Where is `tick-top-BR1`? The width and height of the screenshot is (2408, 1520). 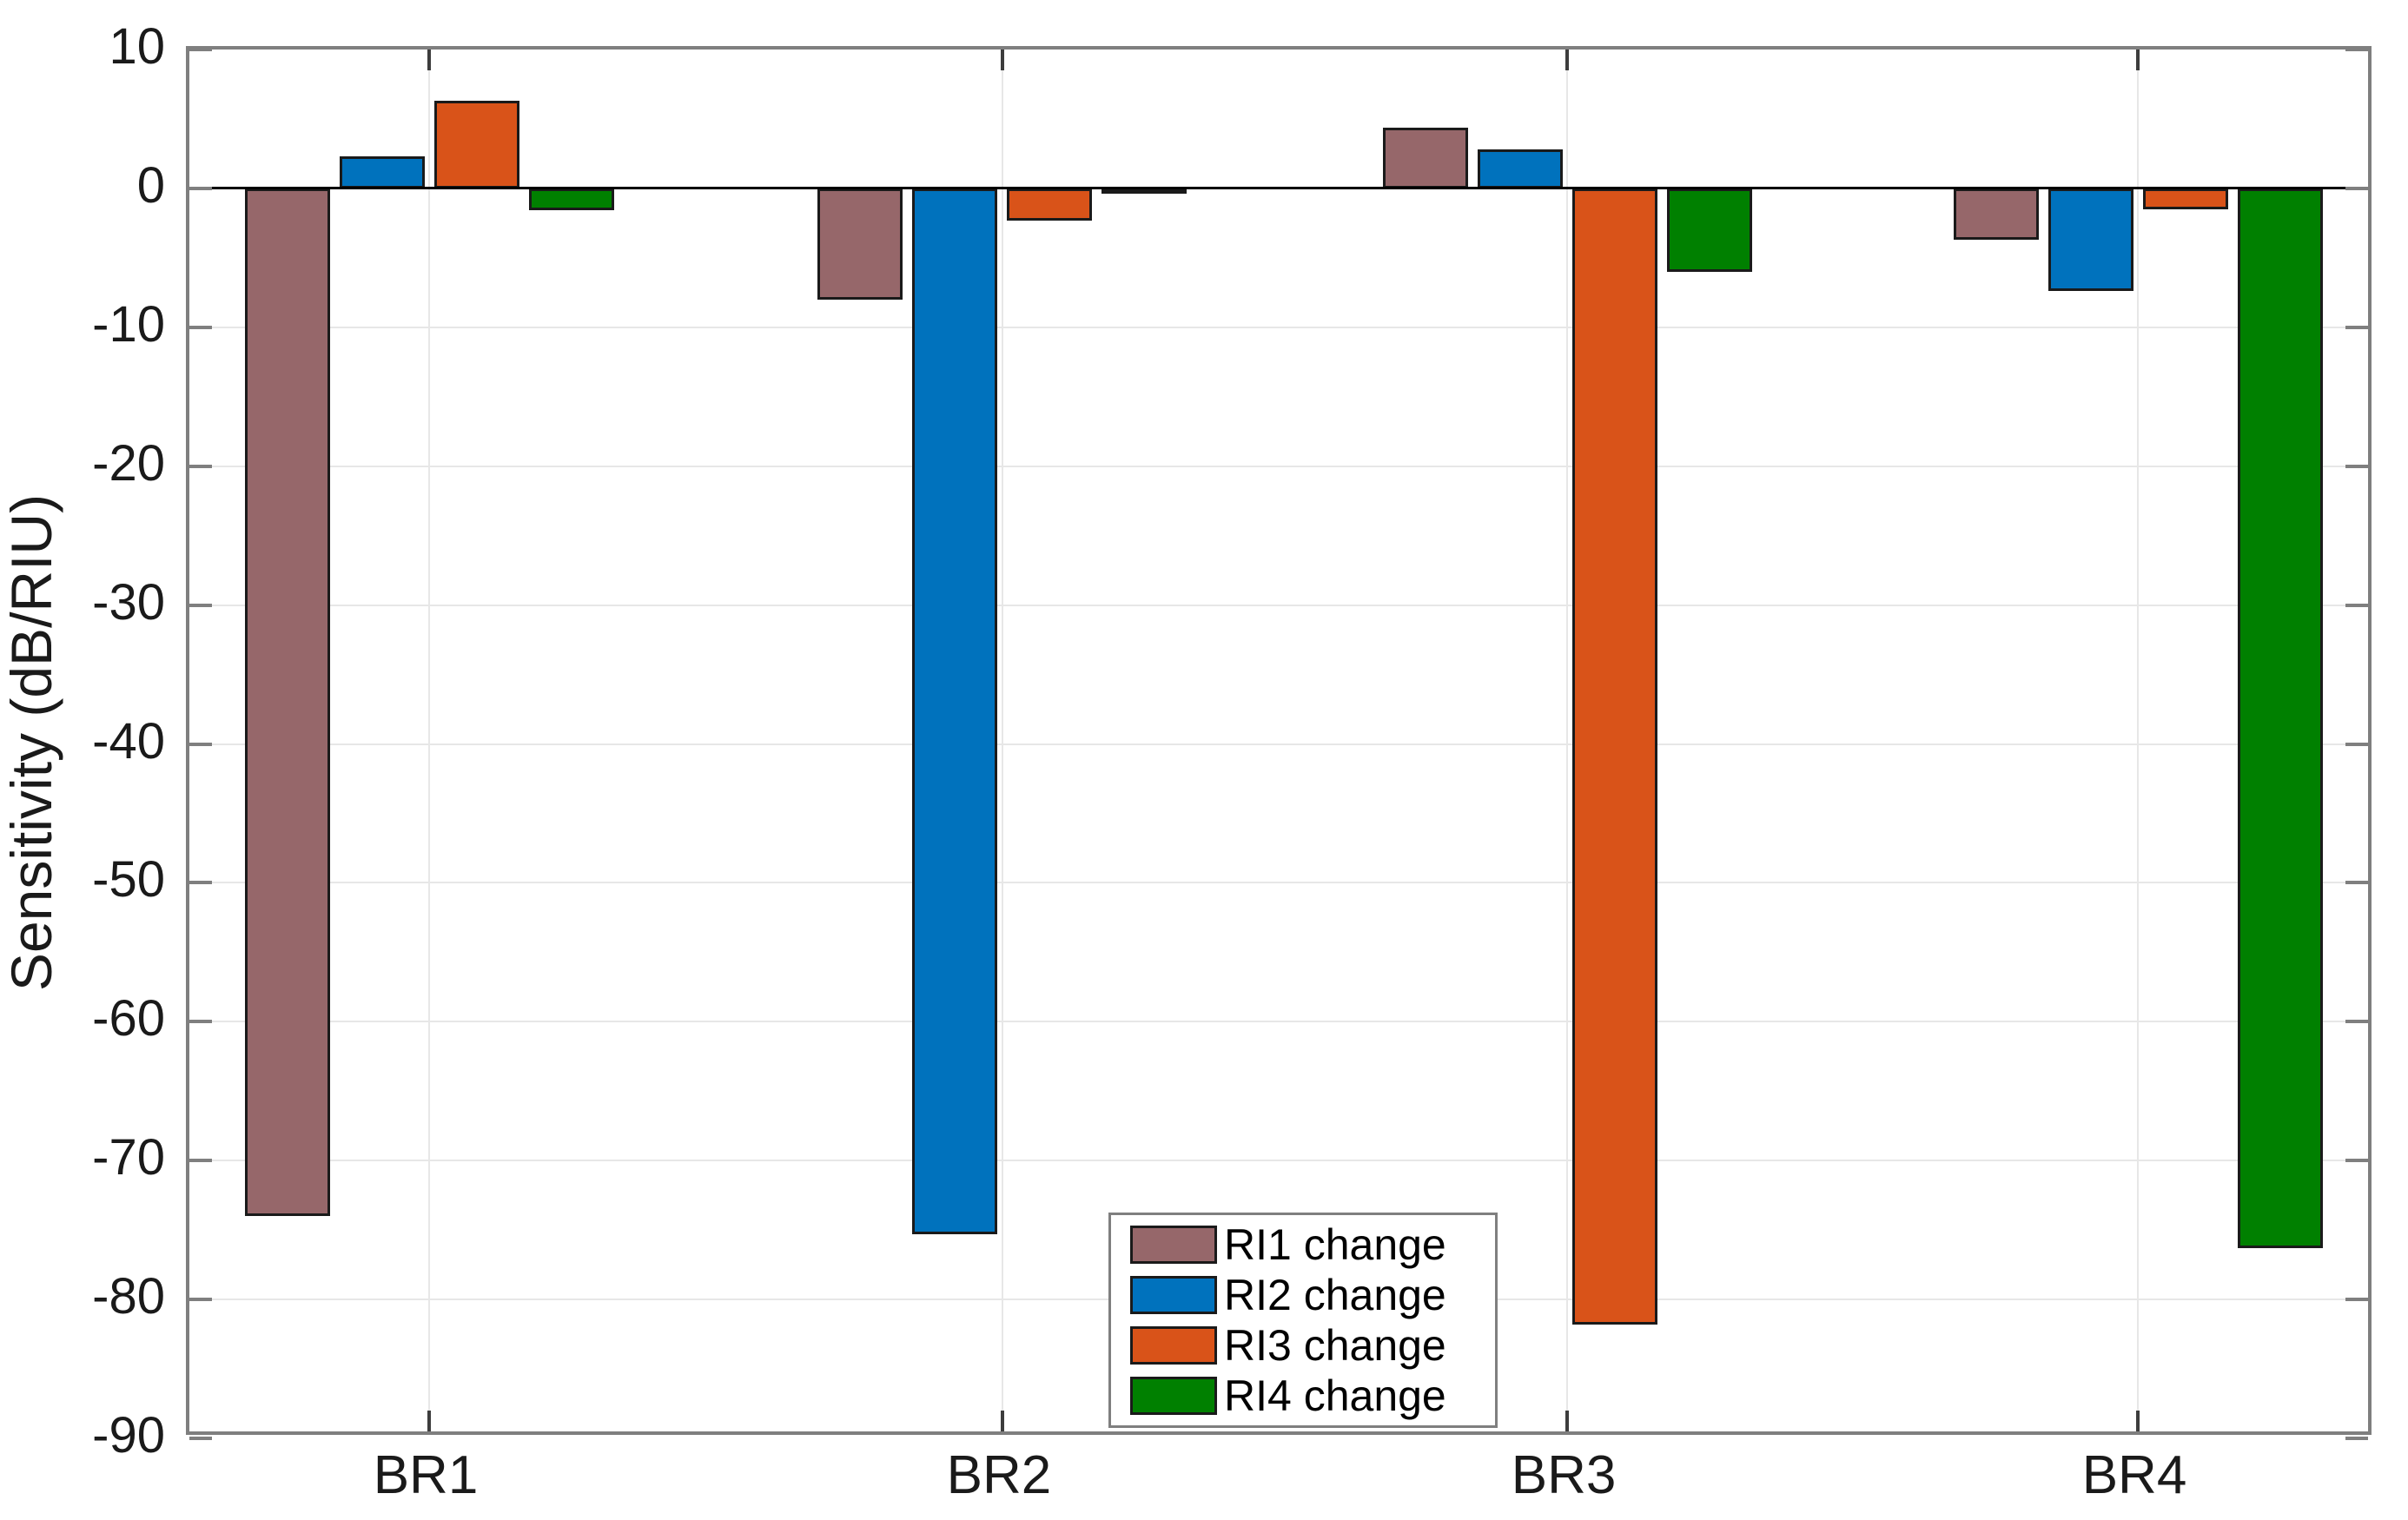 tick-top-BR1 is located at coordinates (429, 60).